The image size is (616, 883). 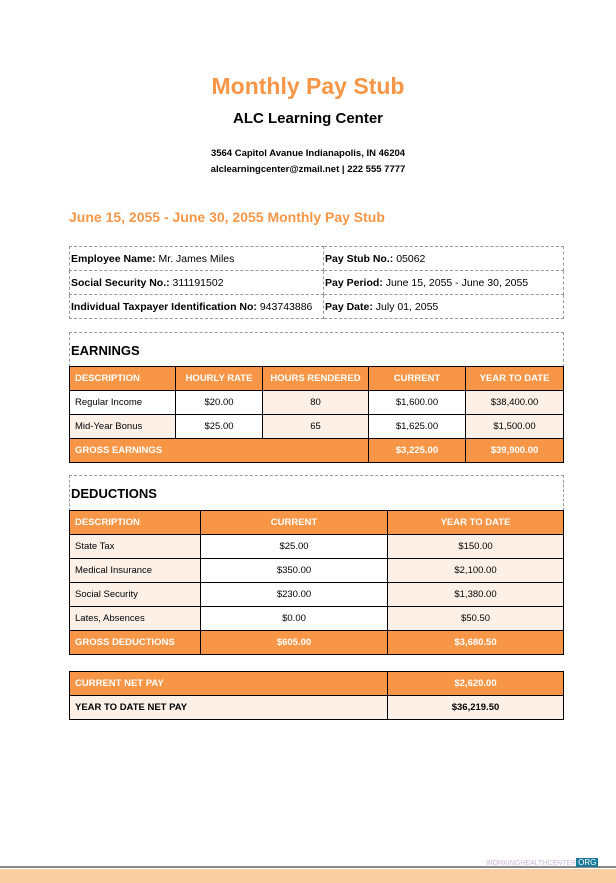 I want to click on gross-earnings-current: $3,225.00, so click(x=417, y=450).